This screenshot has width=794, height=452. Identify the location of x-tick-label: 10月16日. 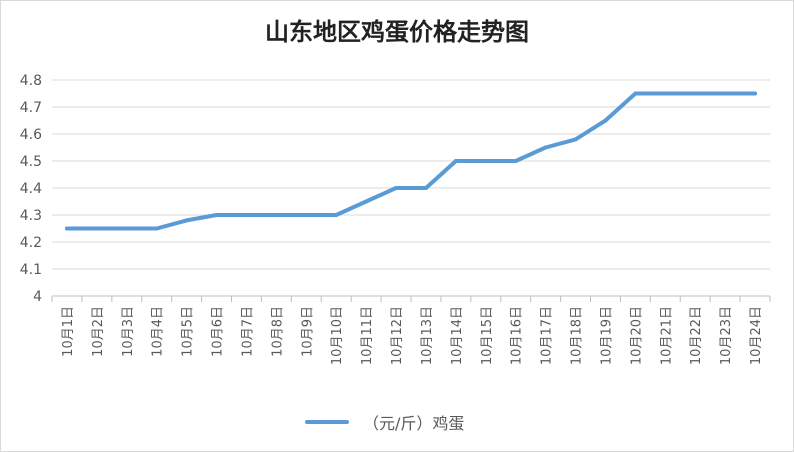
(517, 335).